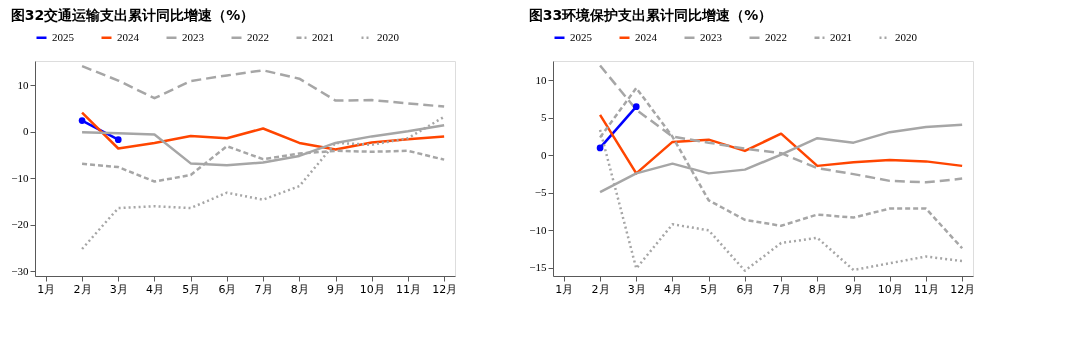 The image size is (1066, 348). I want to click on y-tick-label: 5, so click(544, 117).